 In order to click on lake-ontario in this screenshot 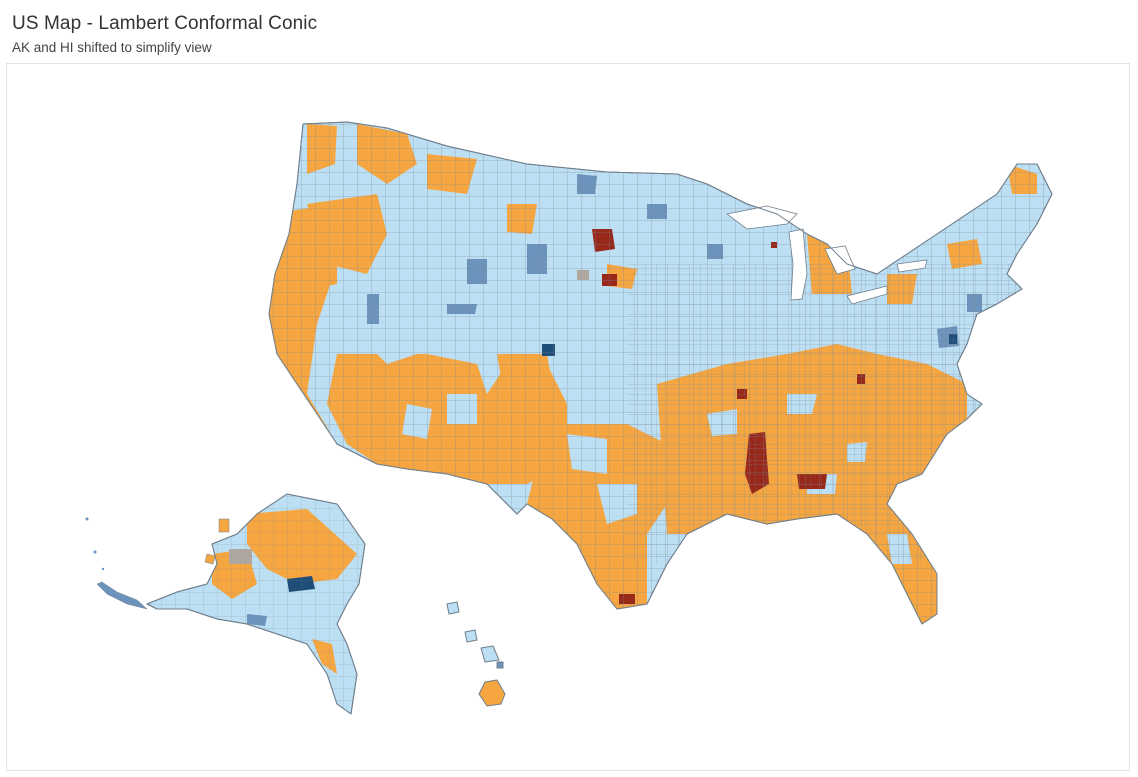, I will do `click(912, 266)`.